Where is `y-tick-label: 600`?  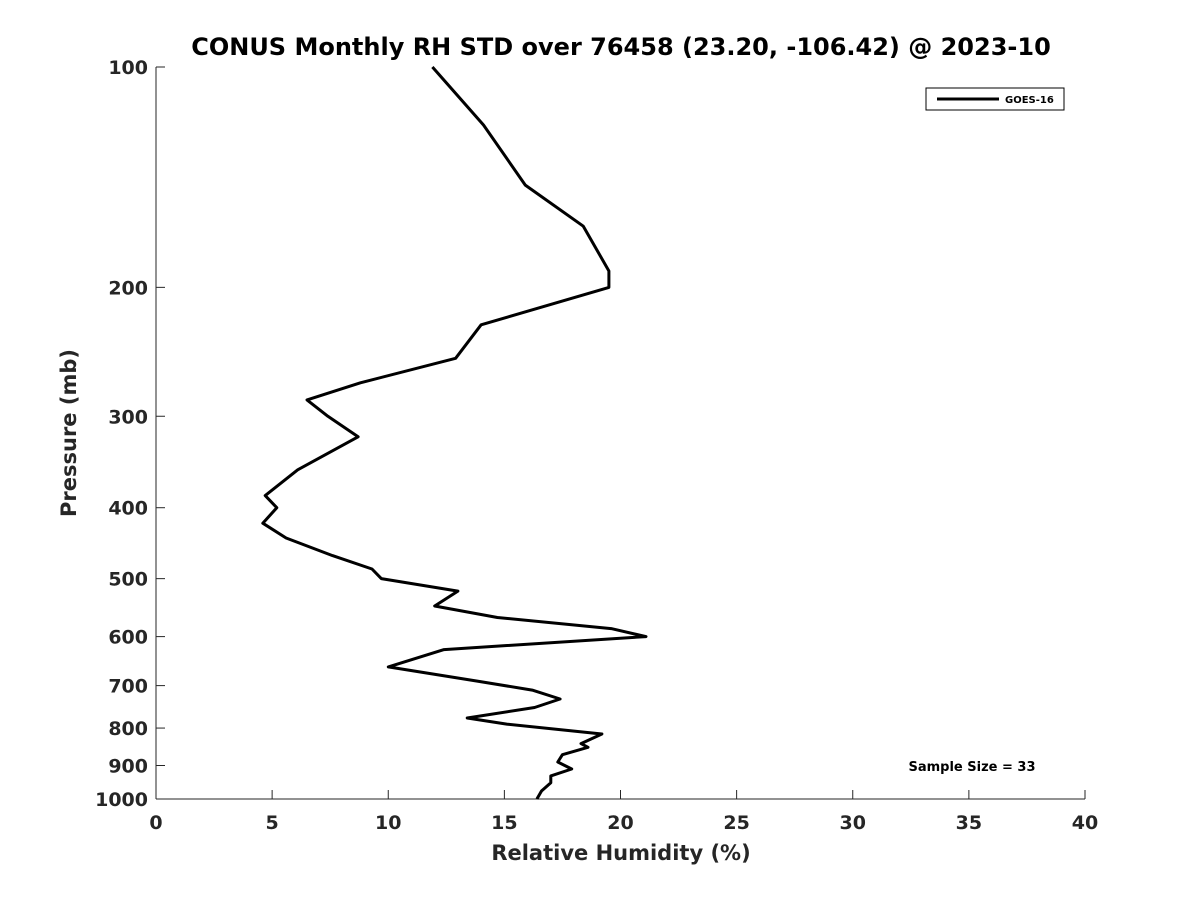 y-tick-label: 600 is located at coordinates (128, 638).